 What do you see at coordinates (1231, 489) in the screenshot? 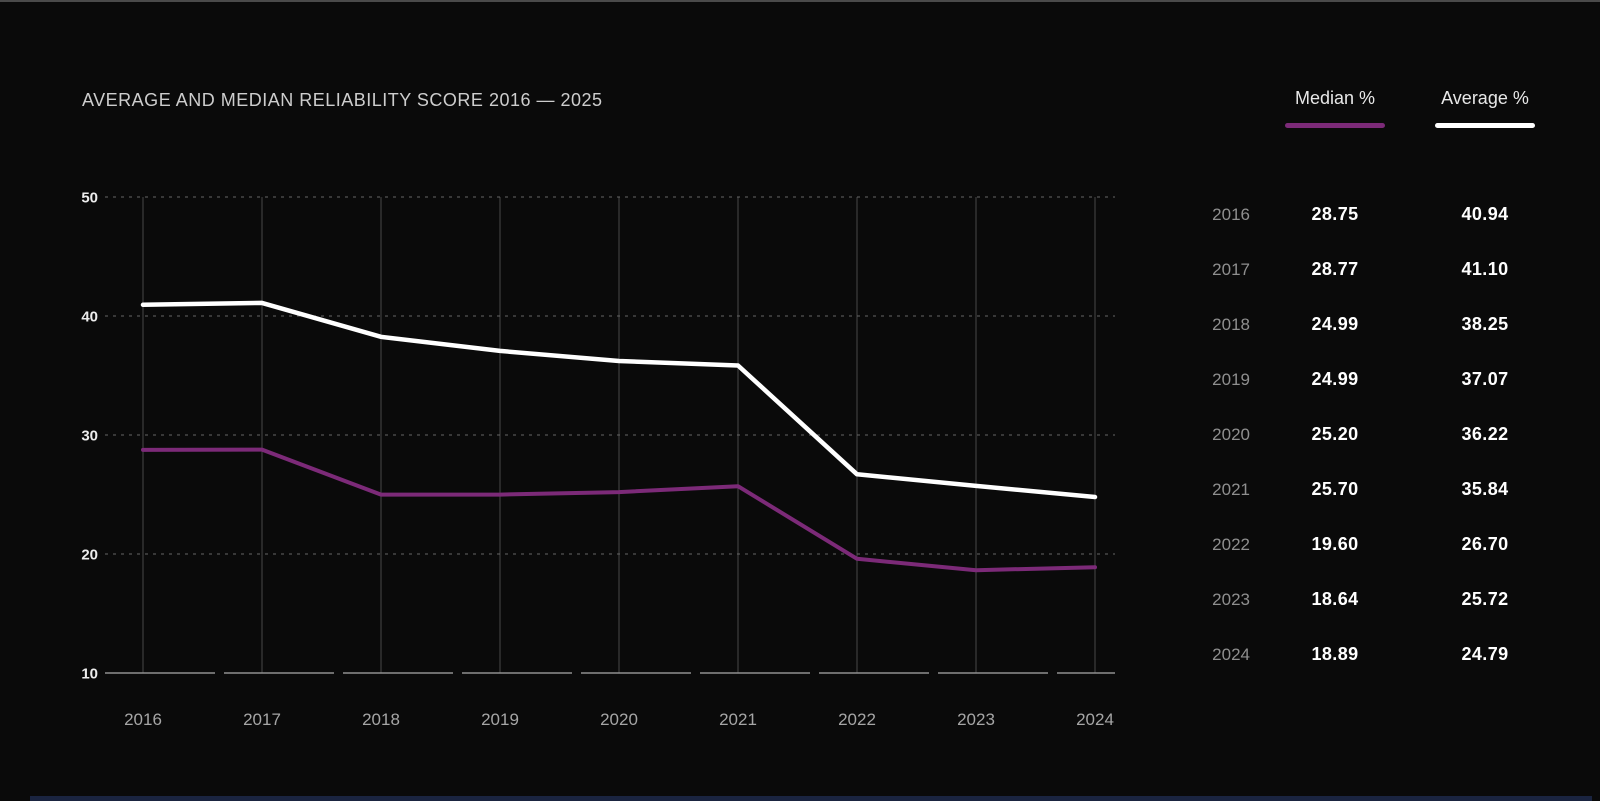
I see `year-label: 2021` at bounding box center [1231, 489].